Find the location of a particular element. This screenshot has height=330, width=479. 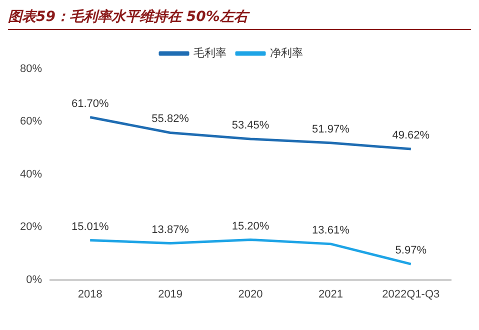

data-label: 49.62% is located at coordinates (411, 136).